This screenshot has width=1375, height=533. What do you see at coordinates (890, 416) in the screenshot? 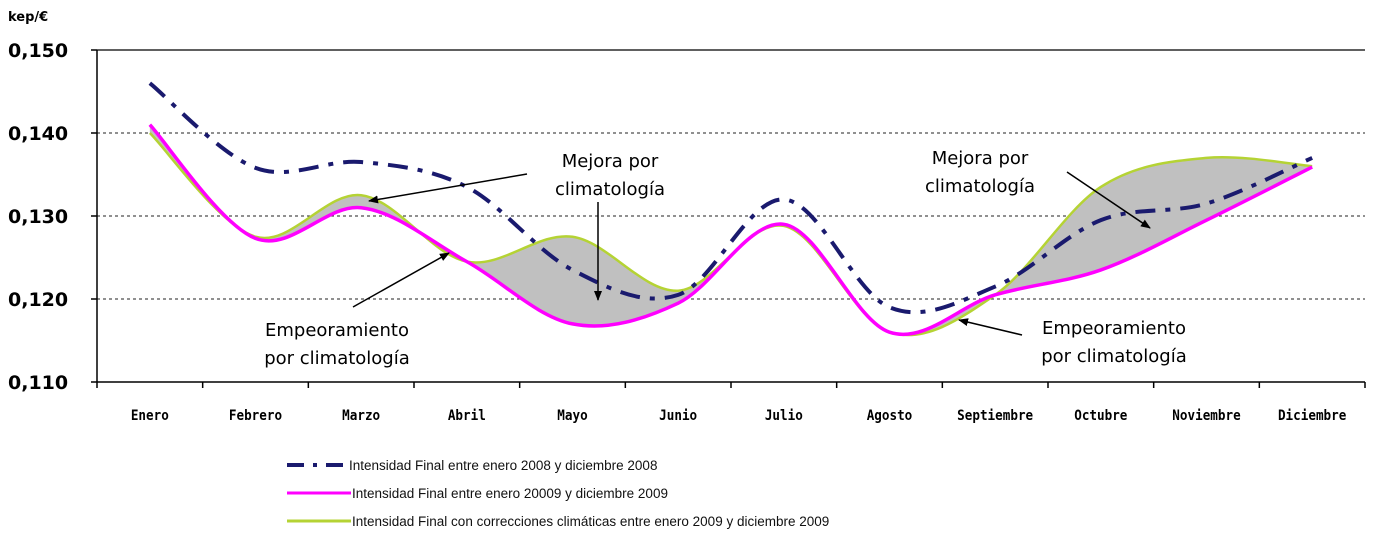
I see `x-tick-label: Agosto` at bounding box center [890, 416].